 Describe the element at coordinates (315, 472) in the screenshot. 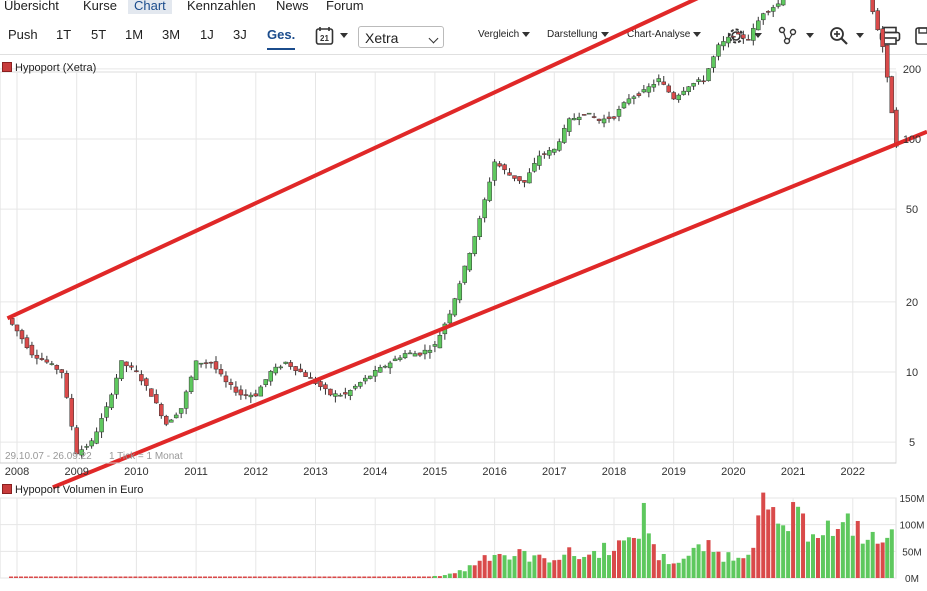

I see `x-tick-label: 2013` at that location.